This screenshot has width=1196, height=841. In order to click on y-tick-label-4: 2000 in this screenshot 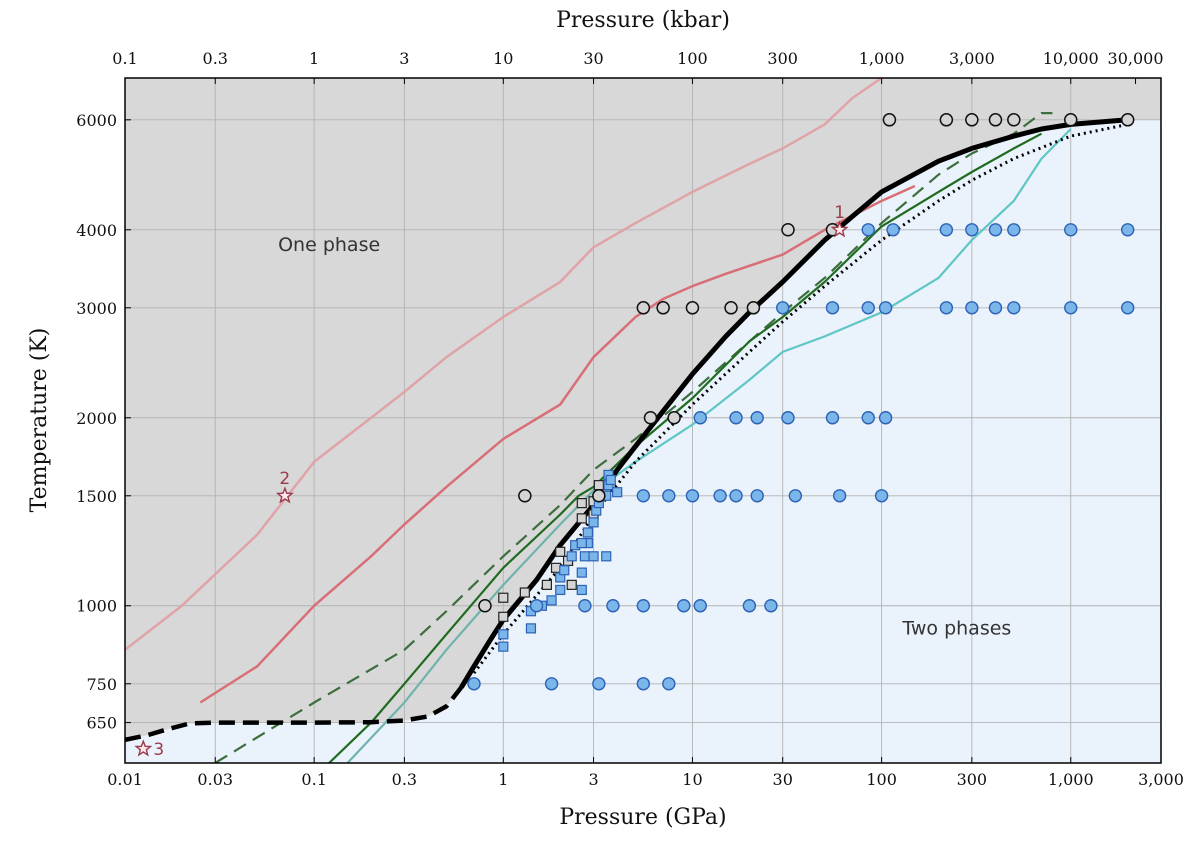, I will do `click(96, 418)`.